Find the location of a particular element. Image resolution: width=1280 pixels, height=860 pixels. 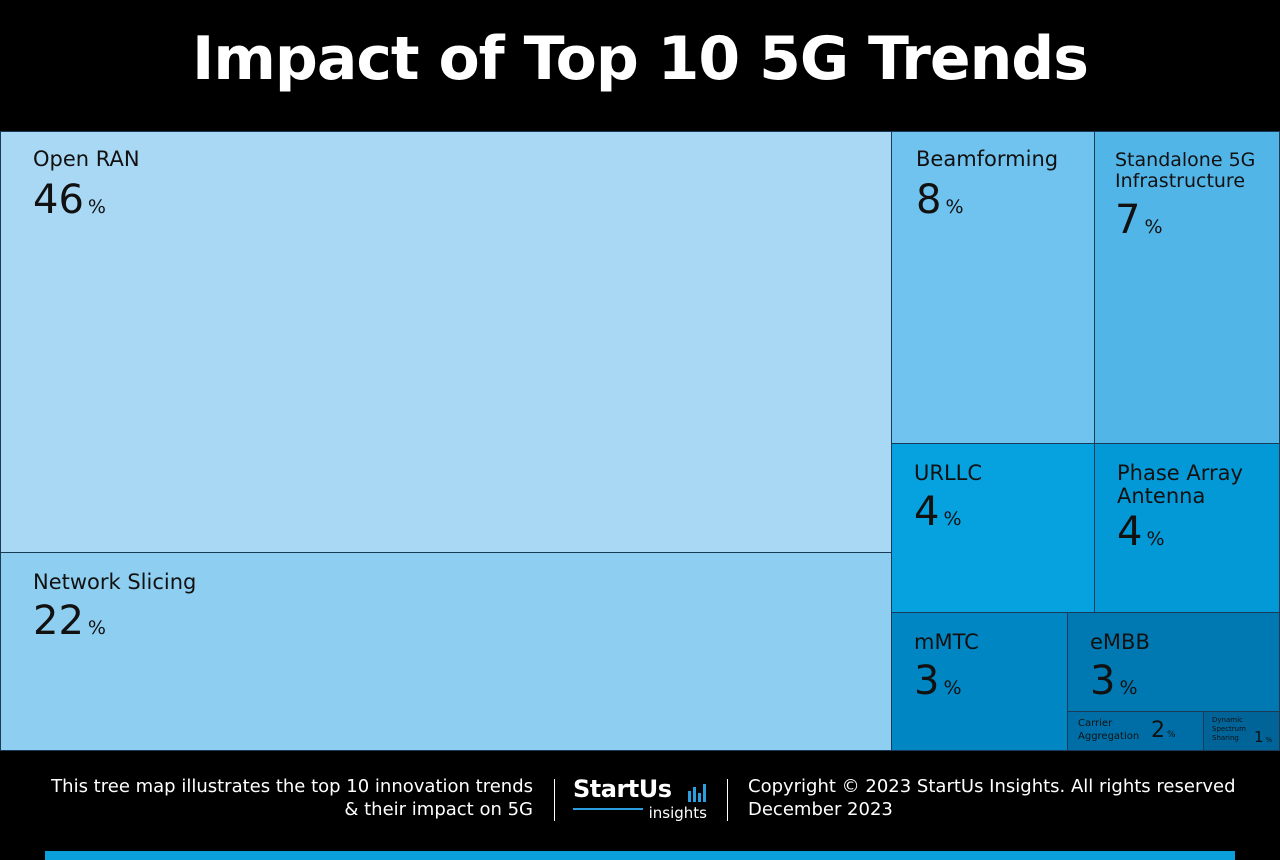

tile-label: Network Slicing is located at coordinates (115, 582).